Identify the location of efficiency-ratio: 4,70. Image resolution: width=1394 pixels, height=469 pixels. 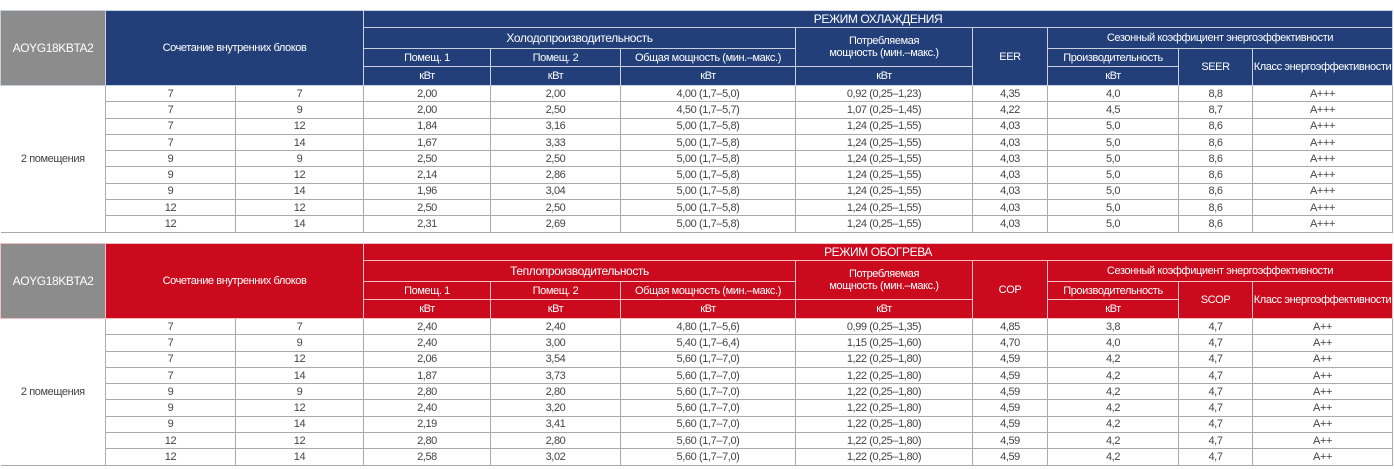
(1010, 343).